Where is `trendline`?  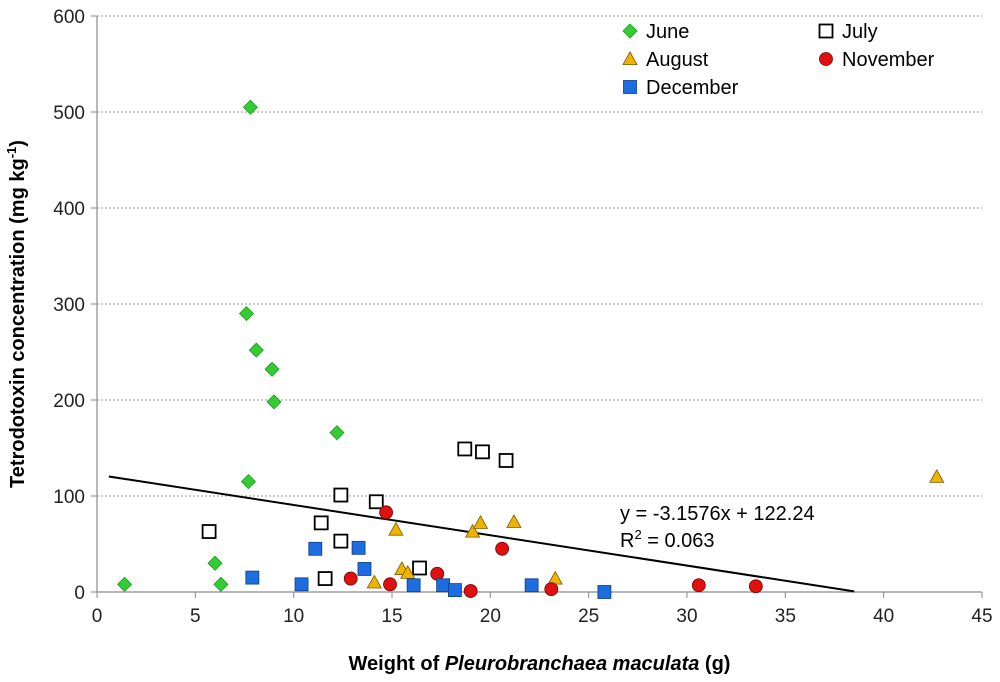 trendline is located at coordinates (481, 534).